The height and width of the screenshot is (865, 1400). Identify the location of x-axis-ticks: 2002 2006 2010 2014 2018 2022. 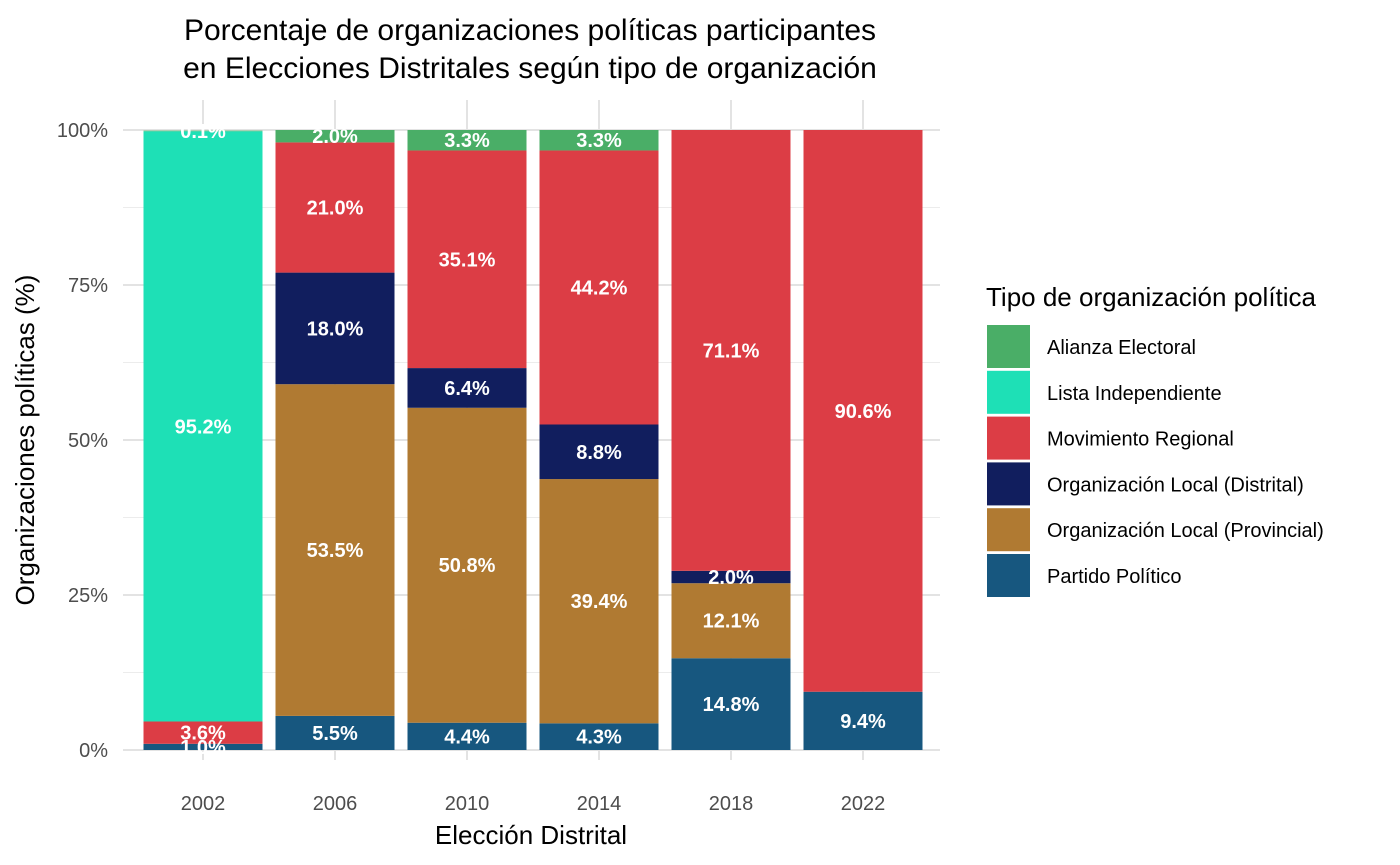
(533, 804).